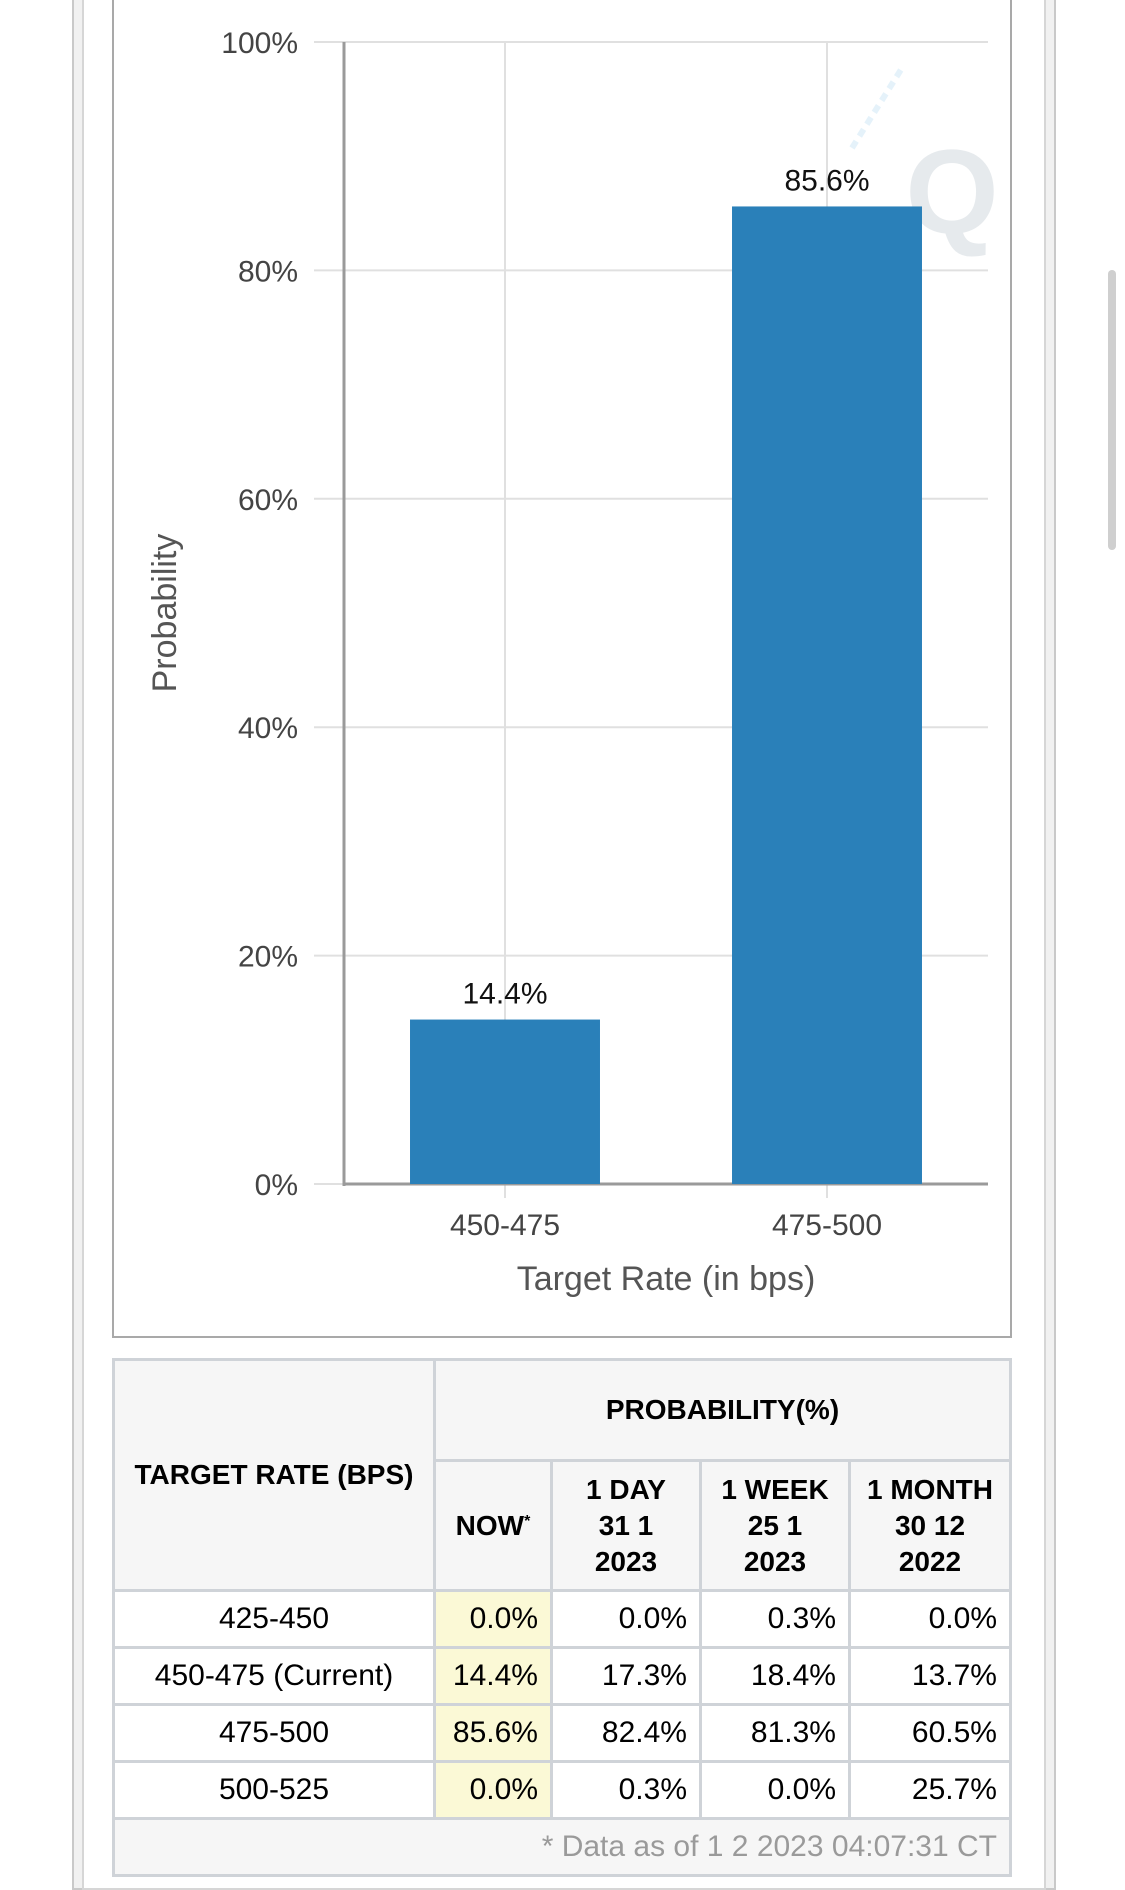 This screenshot has height=1890, width=1125. What do you see at coordinates (626, 1489) in the screenshot?
I see `one-day-line1: 1 DAY` at bounding box center [626, 1489].